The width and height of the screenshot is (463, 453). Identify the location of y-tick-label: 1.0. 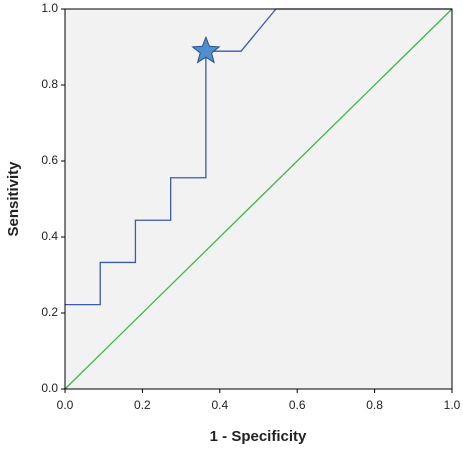
(49, 8).